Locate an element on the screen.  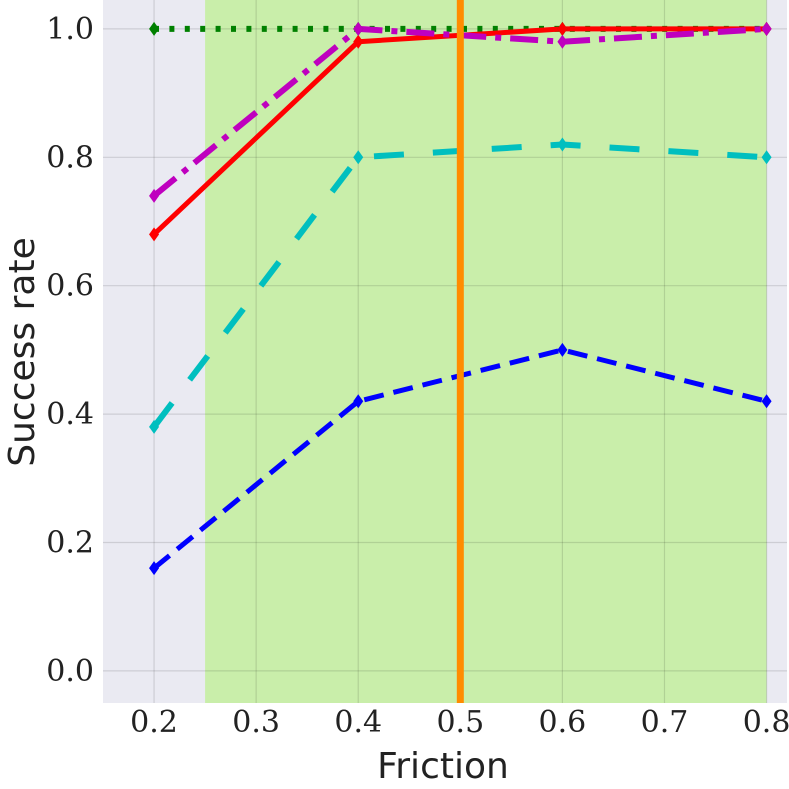
x-tick-label: 0.5 is located at coordinates (460, 722).